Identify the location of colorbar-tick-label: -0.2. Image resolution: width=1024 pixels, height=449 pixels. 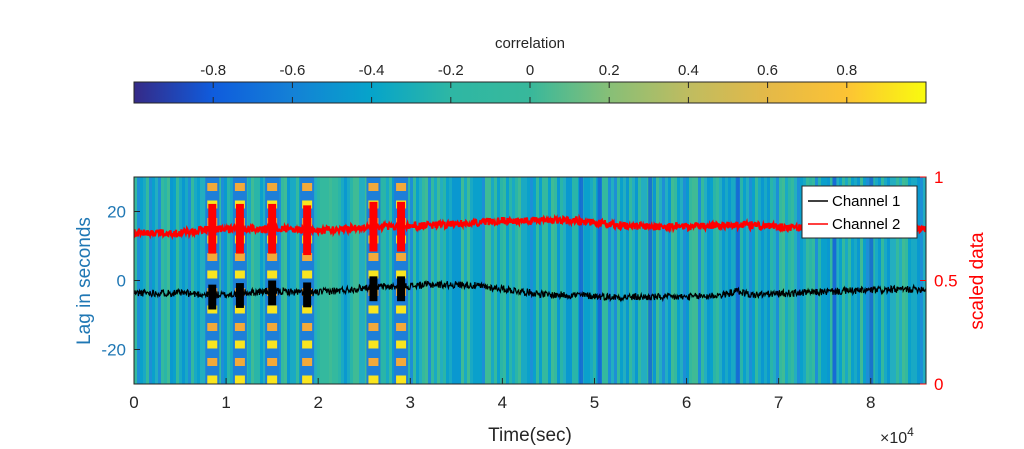
(451, 70).